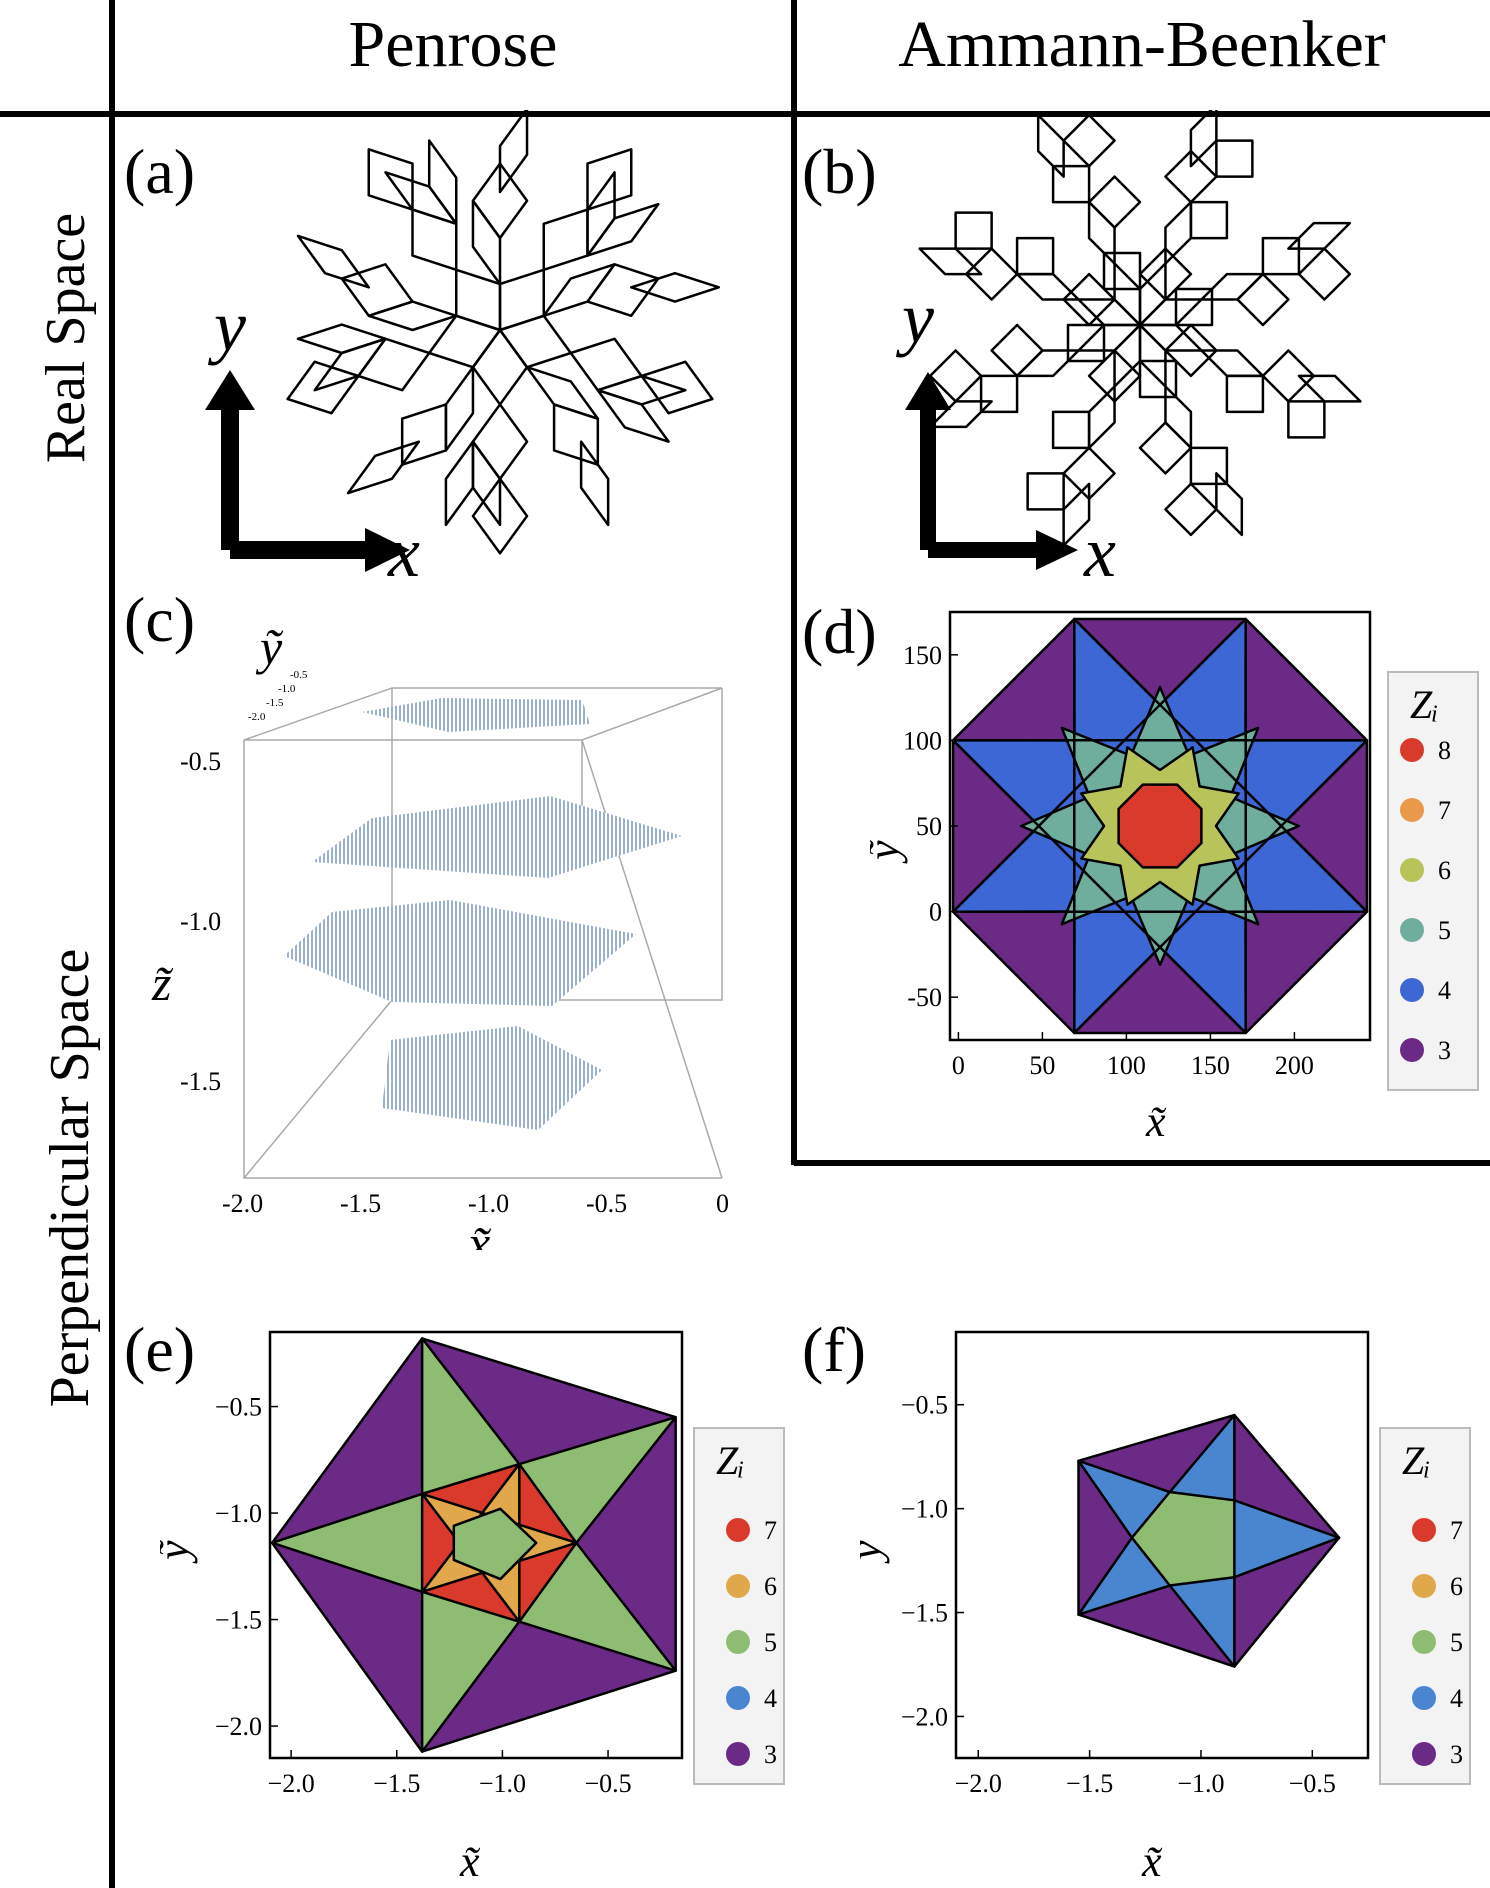  I want to click on panel-label-c: (c), so click(160, 619).